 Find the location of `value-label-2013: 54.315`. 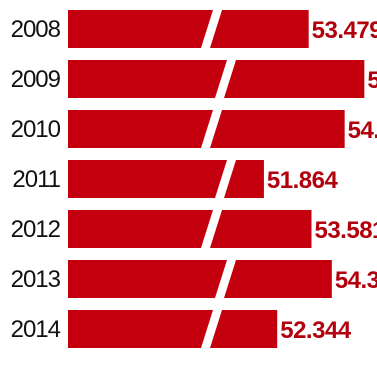

value-label-2013: 54.315 is located at coordinates (356, 280).